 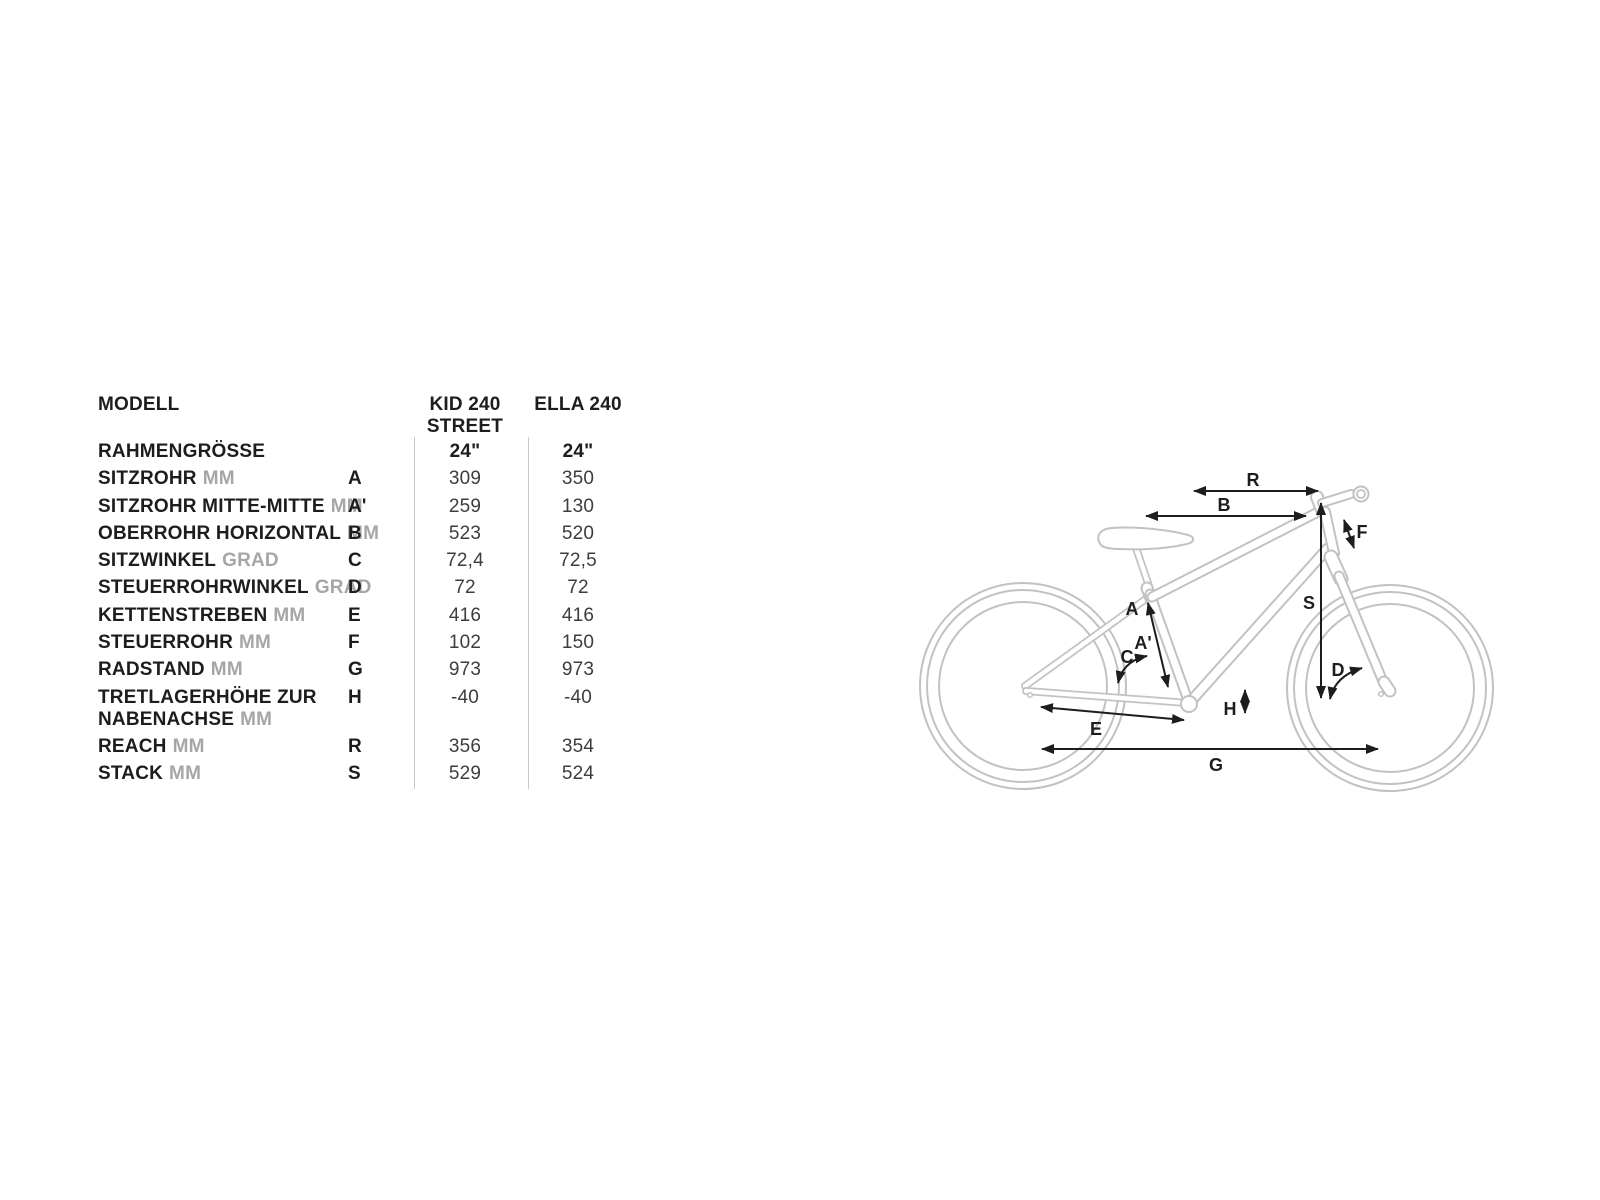 What do you see at coordinates (354, 643) in the screenshot?
I see `row-letter: F` at bounding box center [354, 643].